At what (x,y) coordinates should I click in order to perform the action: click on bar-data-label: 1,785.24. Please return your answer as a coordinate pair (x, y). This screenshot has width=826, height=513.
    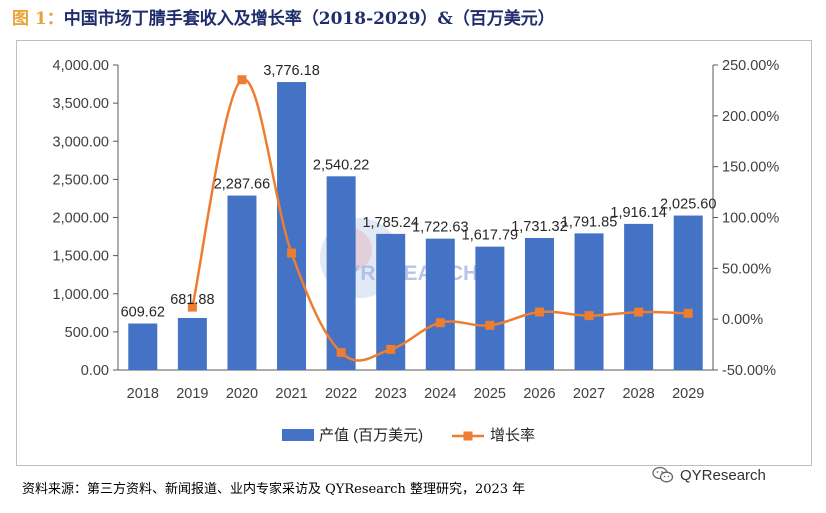
    Looking at the image, I should click on (390, 223).